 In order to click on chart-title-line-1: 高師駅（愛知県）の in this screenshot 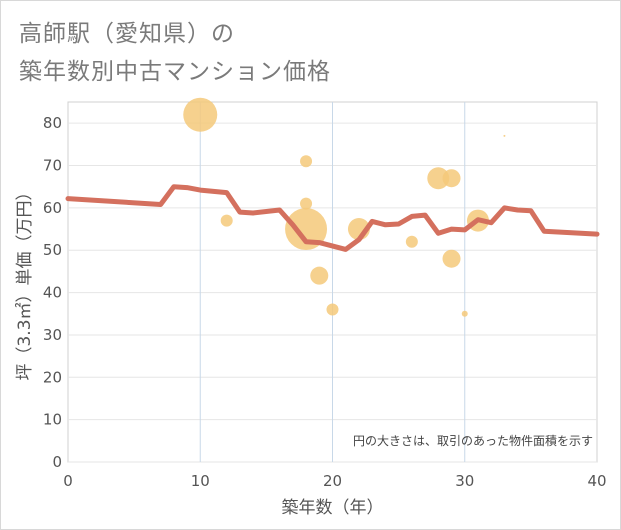, I will do `click(127, 34)`.